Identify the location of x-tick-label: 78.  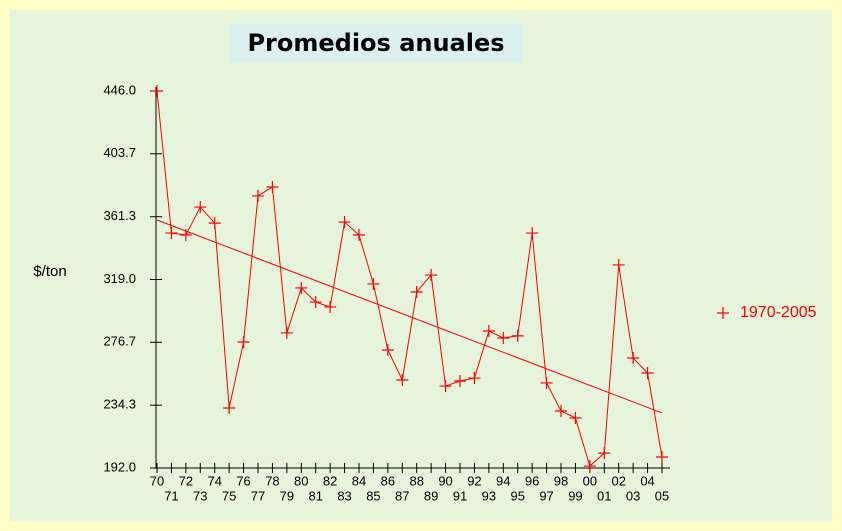
(272, 480).